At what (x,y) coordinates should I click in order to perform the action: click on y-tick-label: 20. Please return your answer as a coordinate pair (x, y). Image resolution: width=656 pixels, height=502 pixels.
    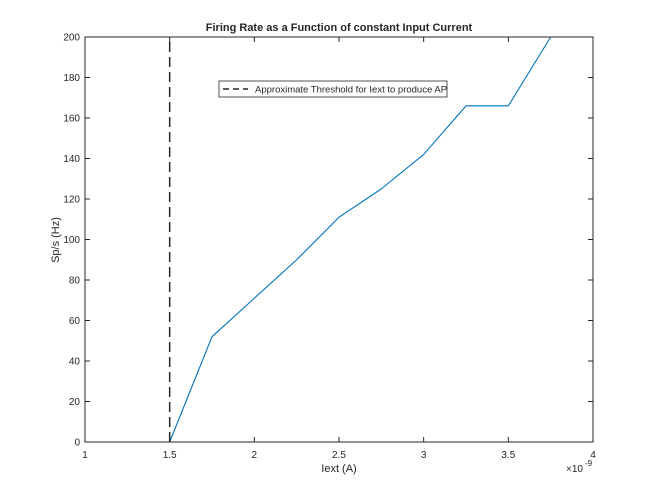
    Looking at the image, I should click on (75, 402).